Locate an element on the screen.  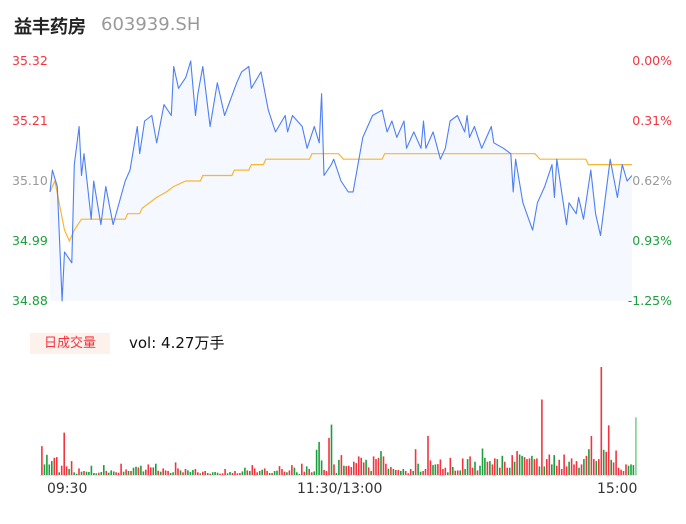
stock-code: 603939.SH is located at coordinates (151, 24).